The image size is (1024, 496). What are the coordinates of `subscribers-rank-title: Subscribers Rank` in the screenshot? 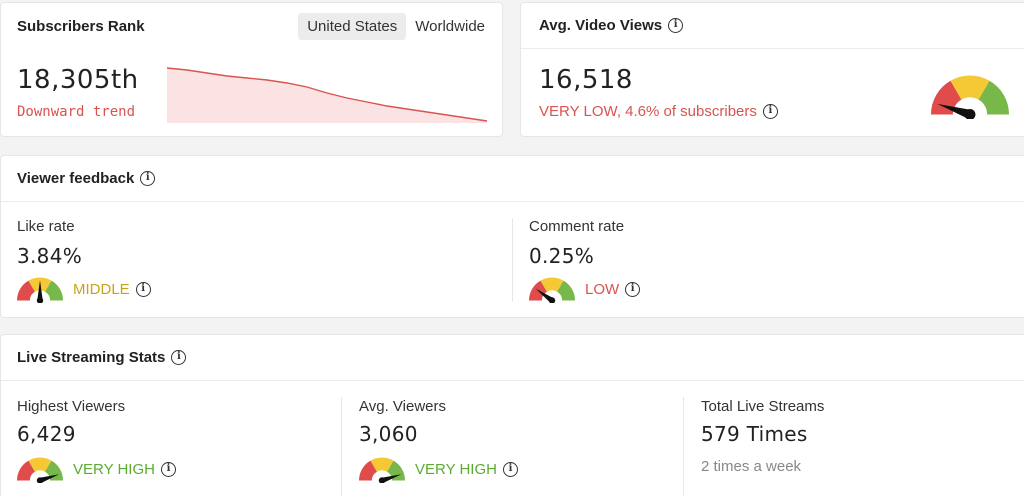 It's located at (81, 26).